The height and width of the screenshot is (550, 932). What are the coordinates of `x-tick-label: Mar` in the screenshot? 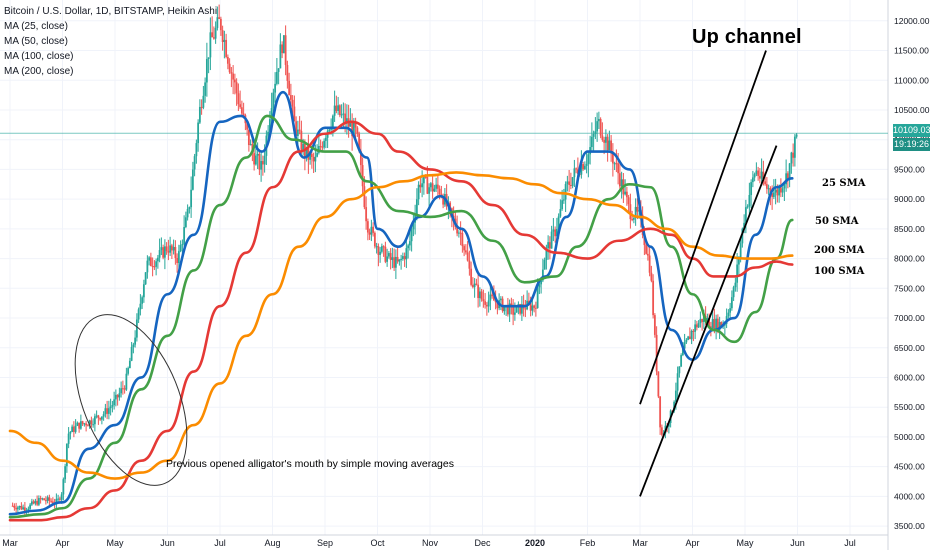 It's located at (640, 543).